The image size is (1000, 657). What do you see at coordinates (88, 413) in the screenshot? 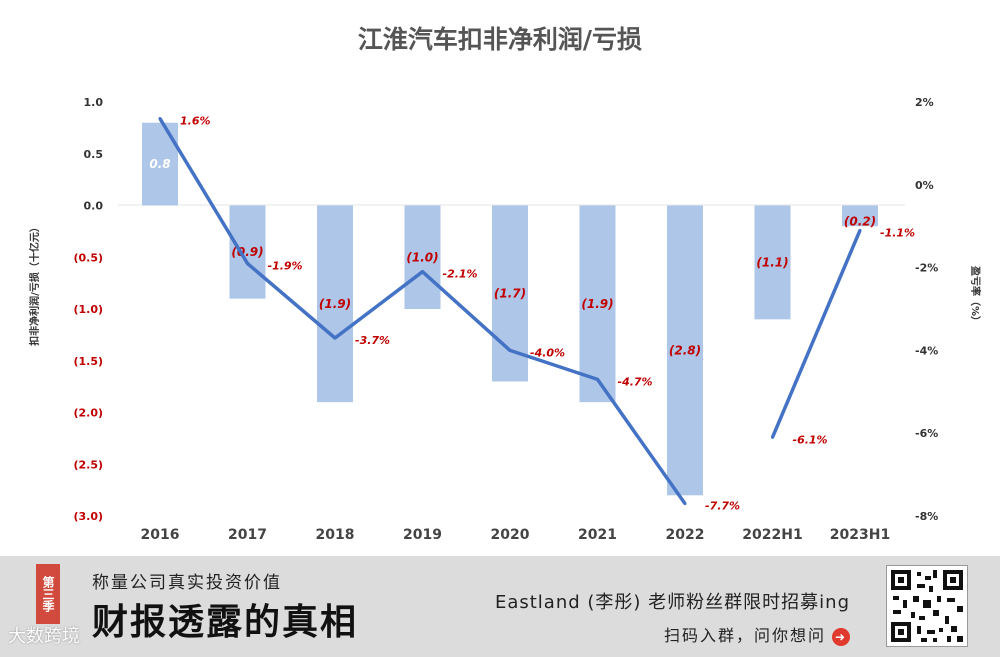
I see `left-tick-label: (2.0)` at bounding box center [88, 413].